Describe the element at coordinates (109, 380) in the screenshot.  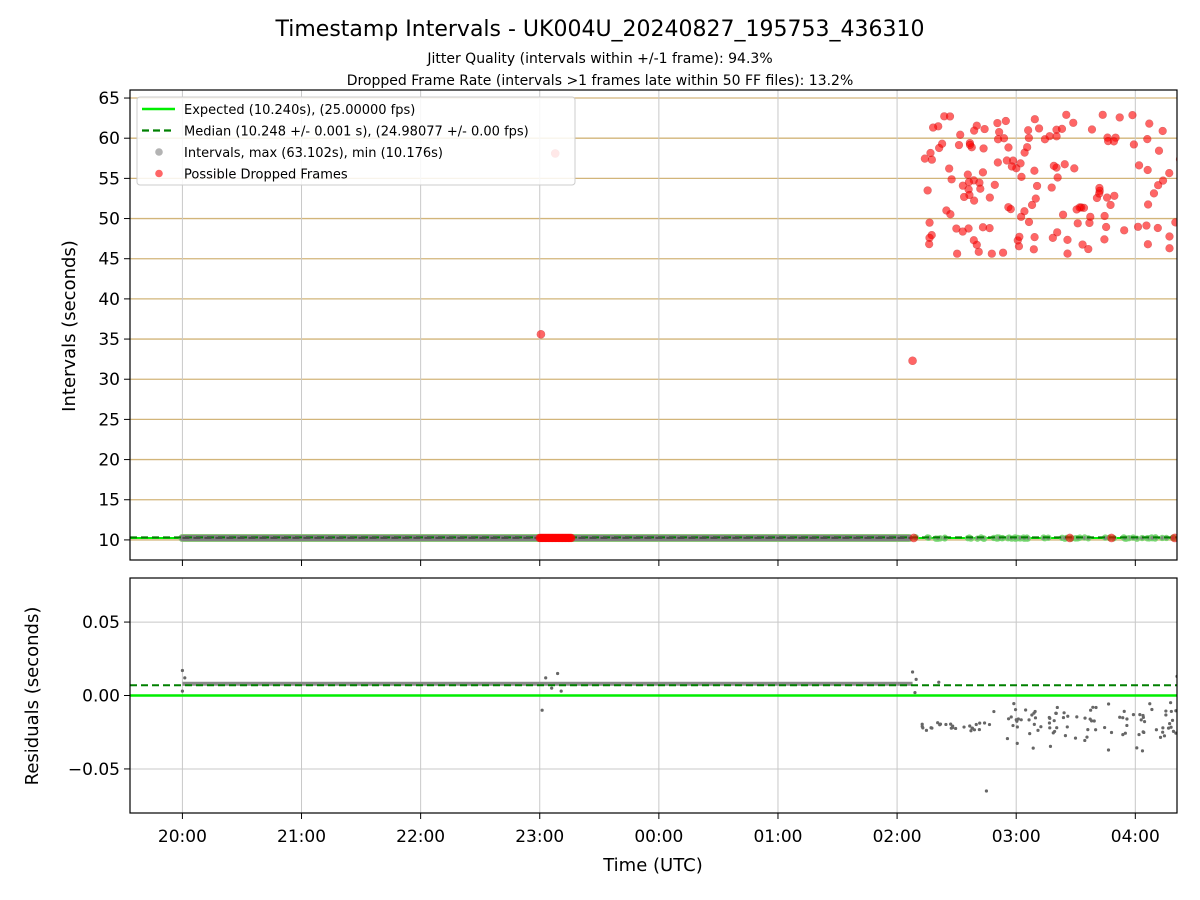
I see `top-y-tick-label: 30` at that location.